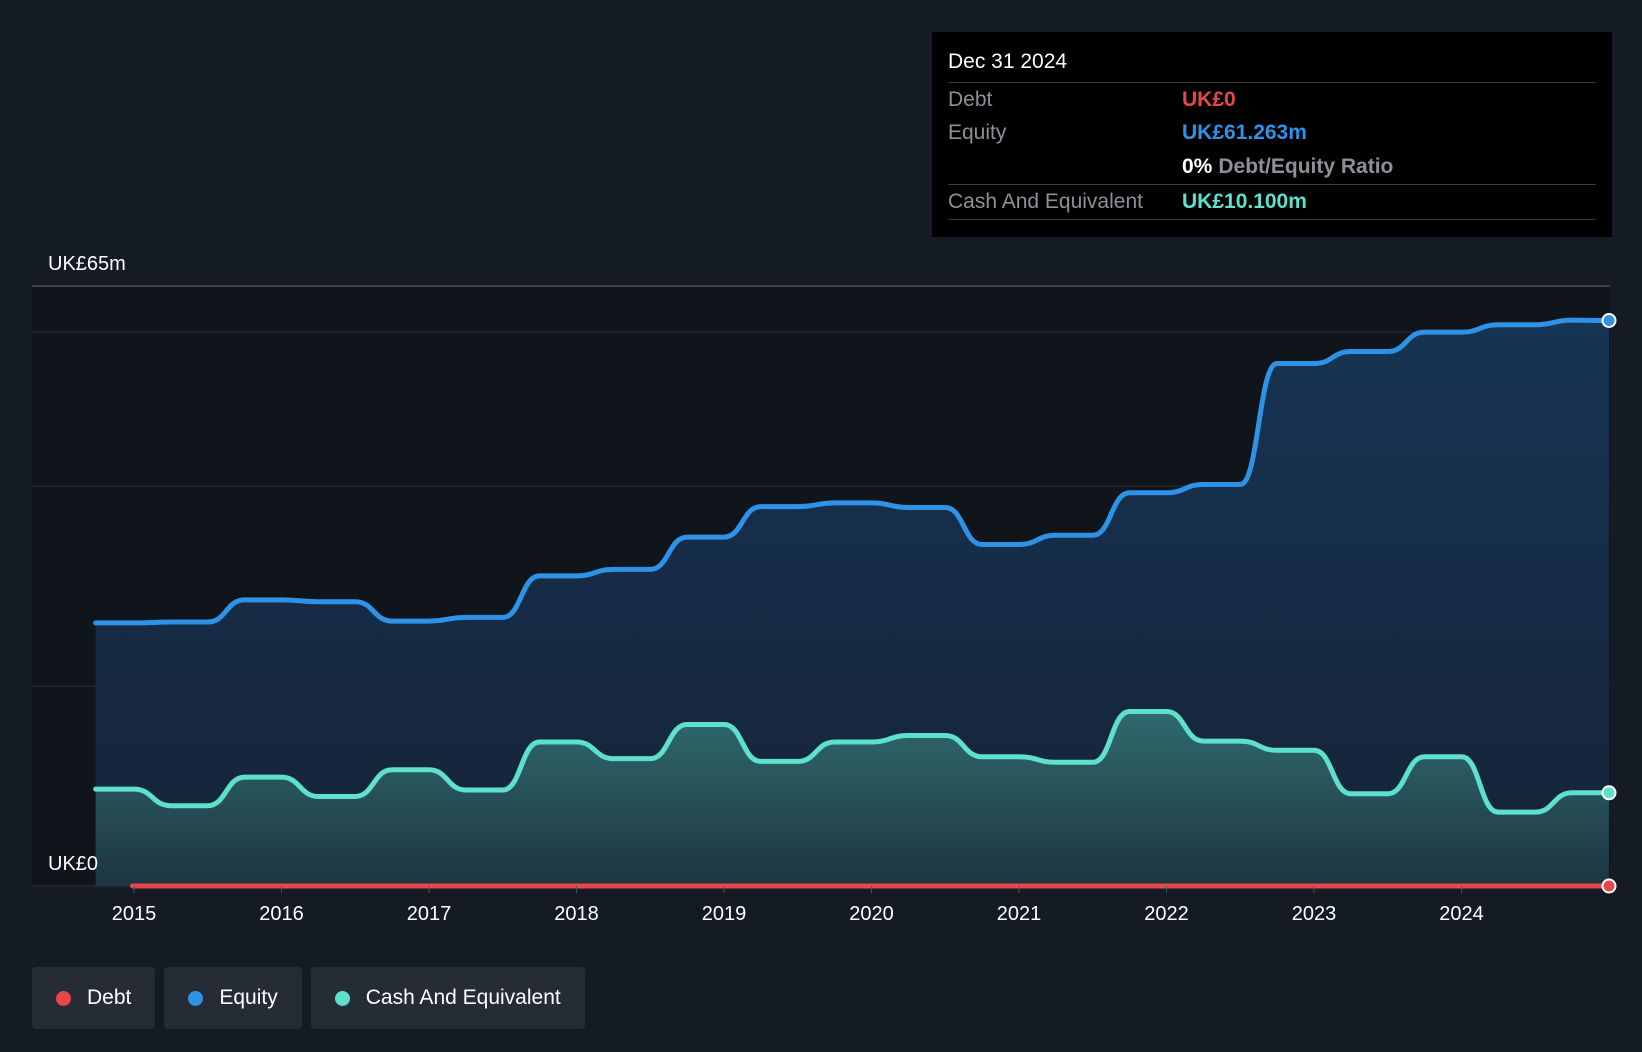 The height and width of the screenshot is (1052, 1642). What do you see at coordinates (63, 998) in the screenshot?
I see `debt-dot-icon` at bounding box center [63, 998].